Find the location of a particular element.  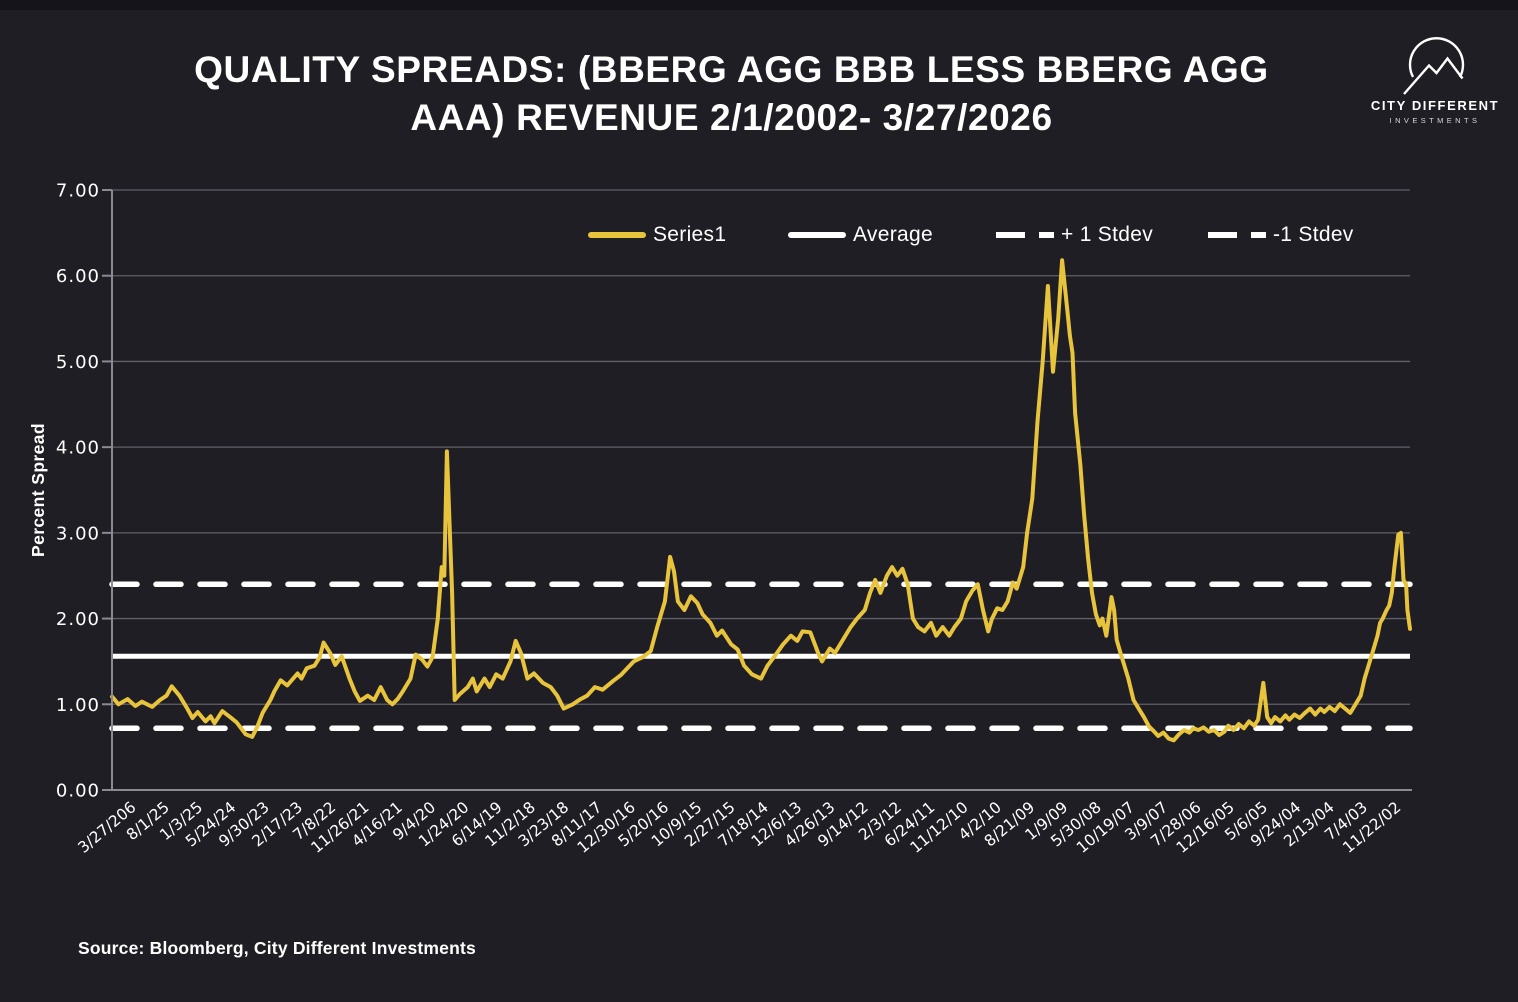

city-different-logo: CITY DIFFERENT INVESTMENTS is located at coordinates (1435, 77).